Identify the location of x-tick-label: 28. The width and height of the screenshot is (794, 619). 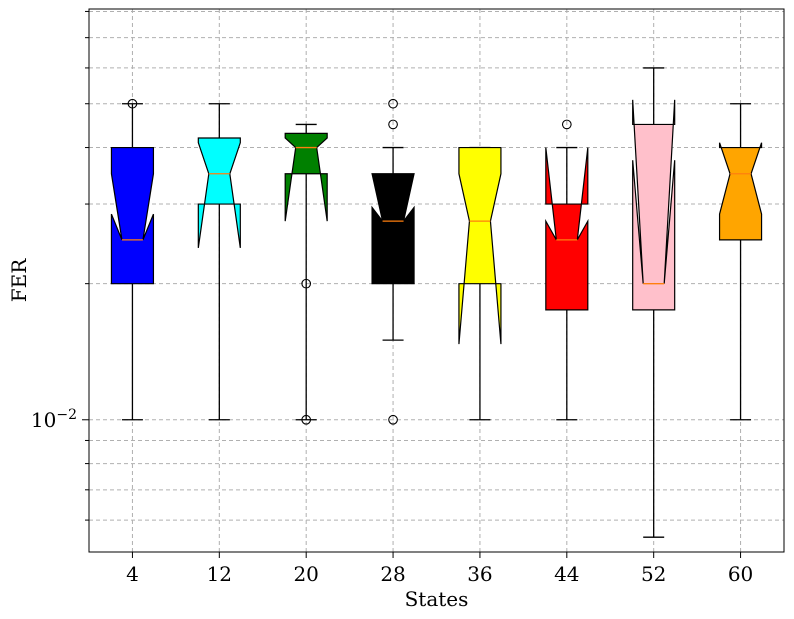
(392, 574).